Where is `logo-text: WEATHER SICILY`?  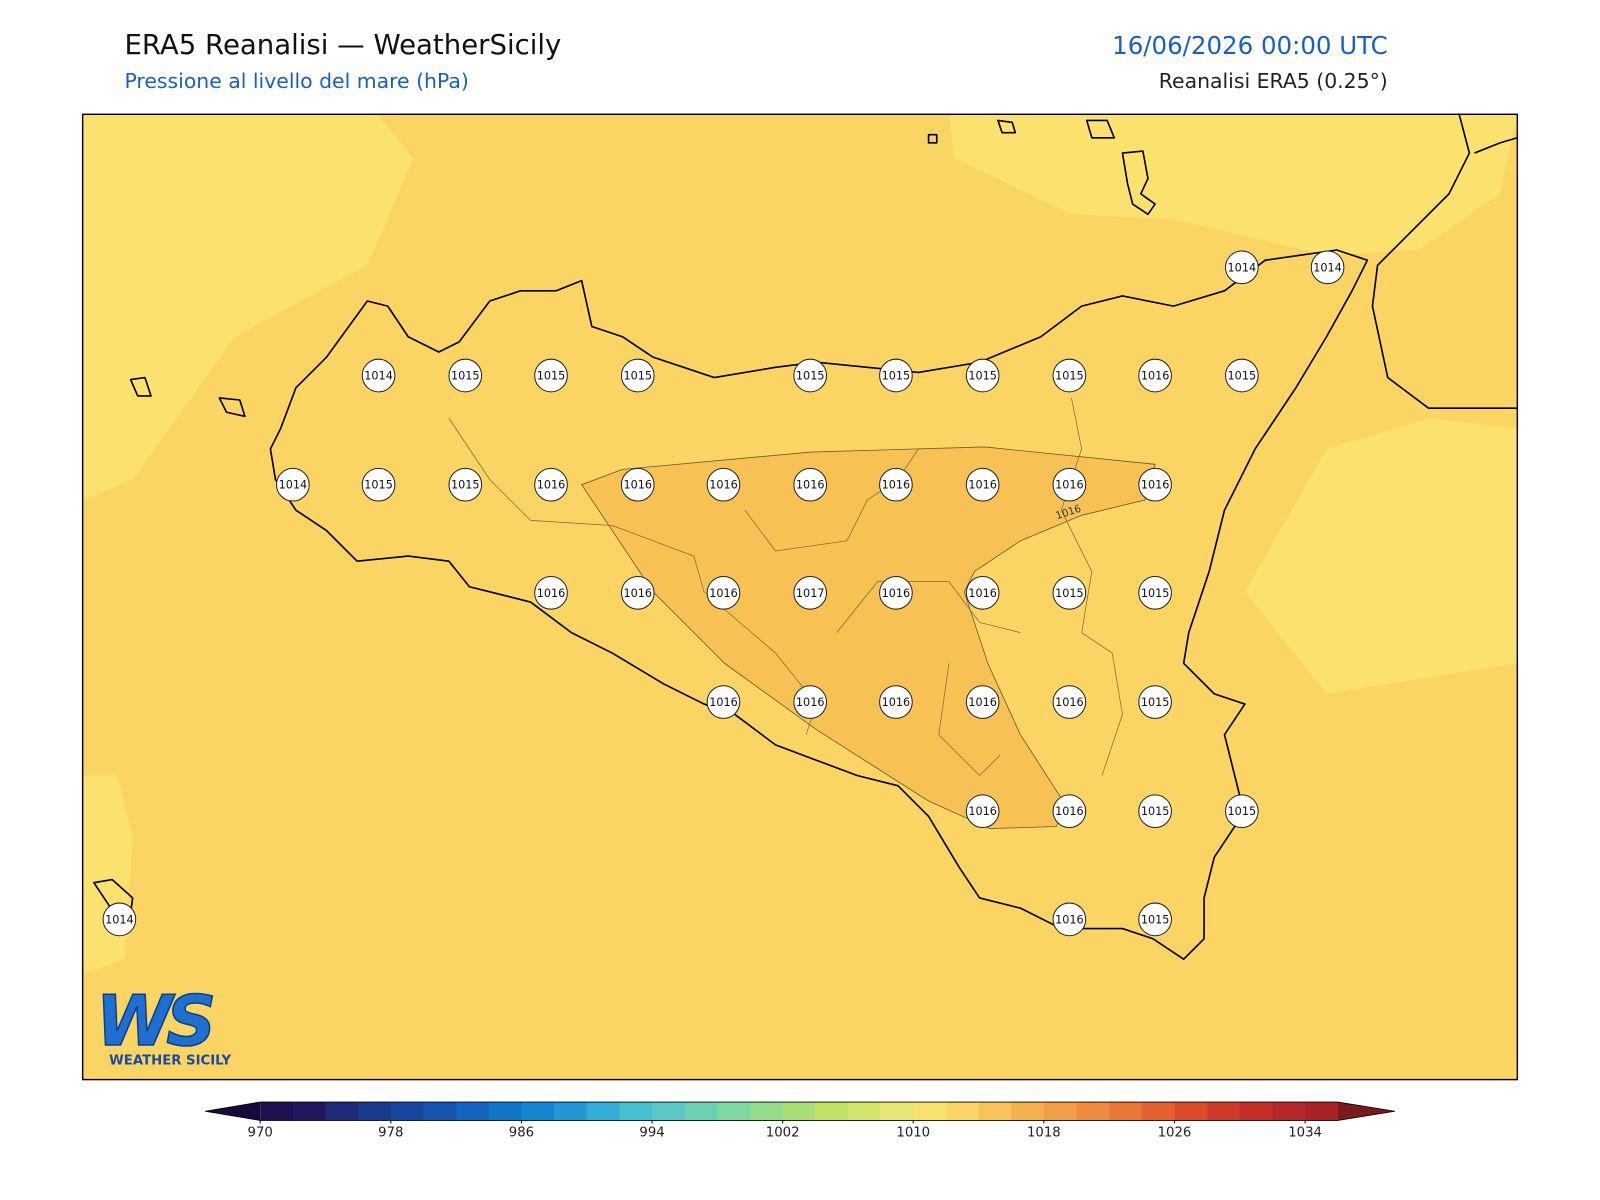 logo-text: WEATHER SICILY is located at coordinates (170, 1060).